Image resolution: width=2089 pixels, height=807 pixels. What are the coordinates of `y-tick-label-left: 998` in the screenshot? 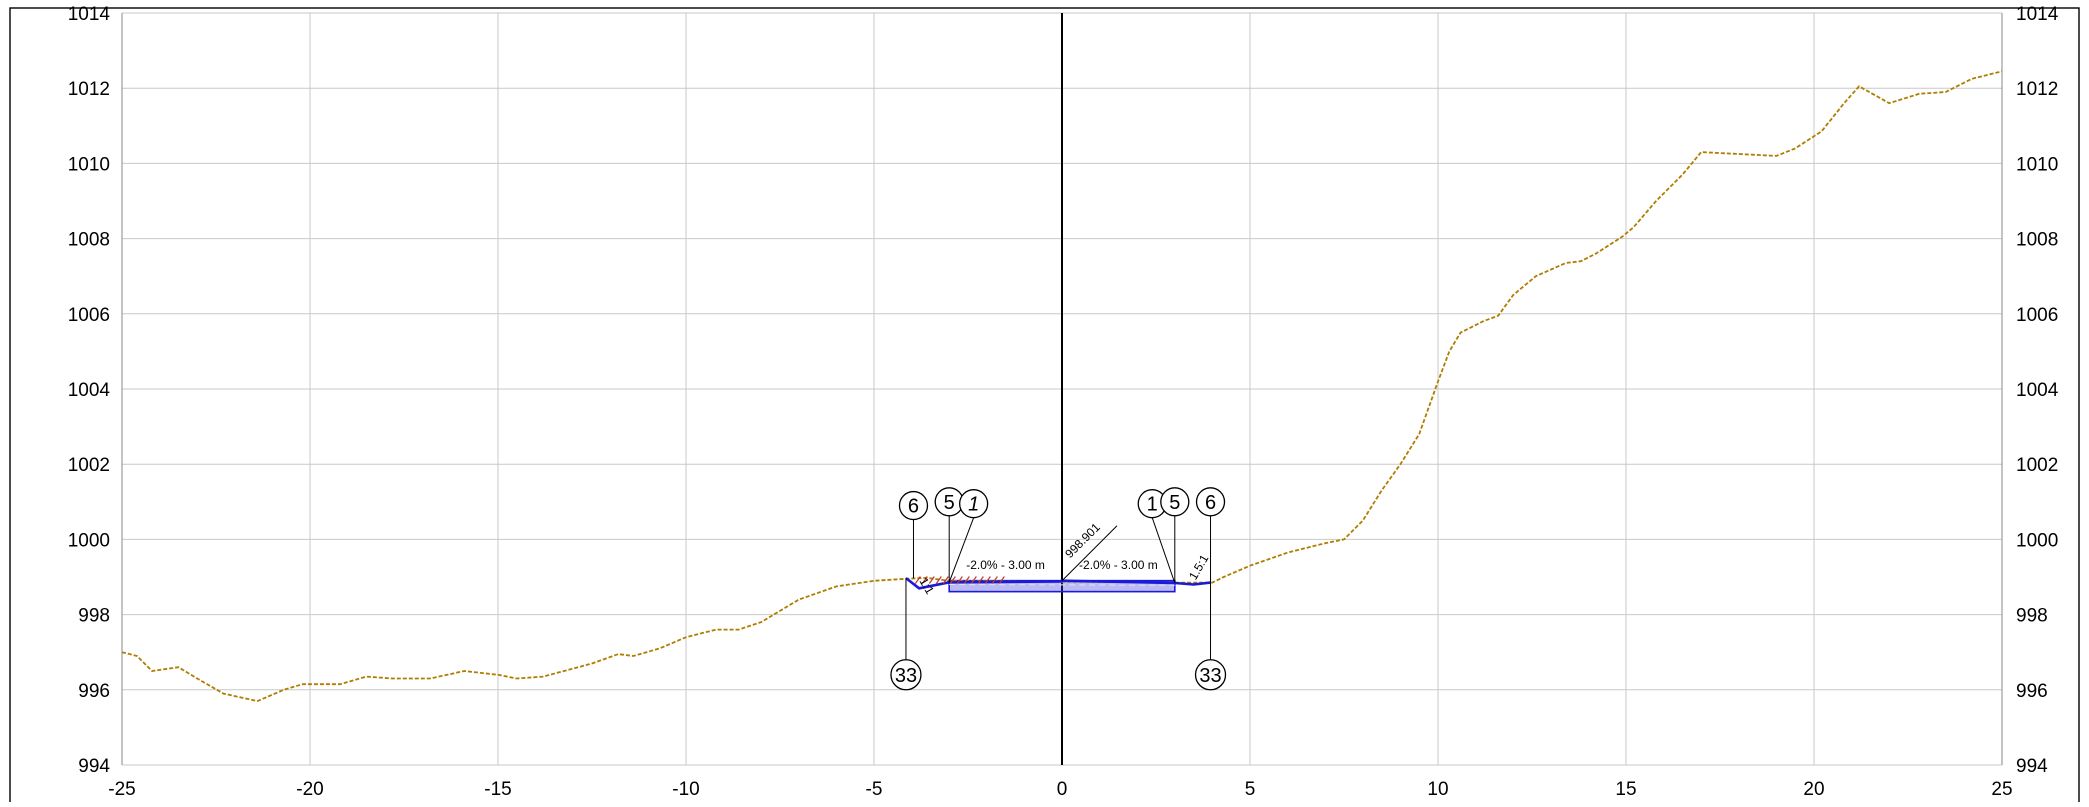 It's located at (94, 616).